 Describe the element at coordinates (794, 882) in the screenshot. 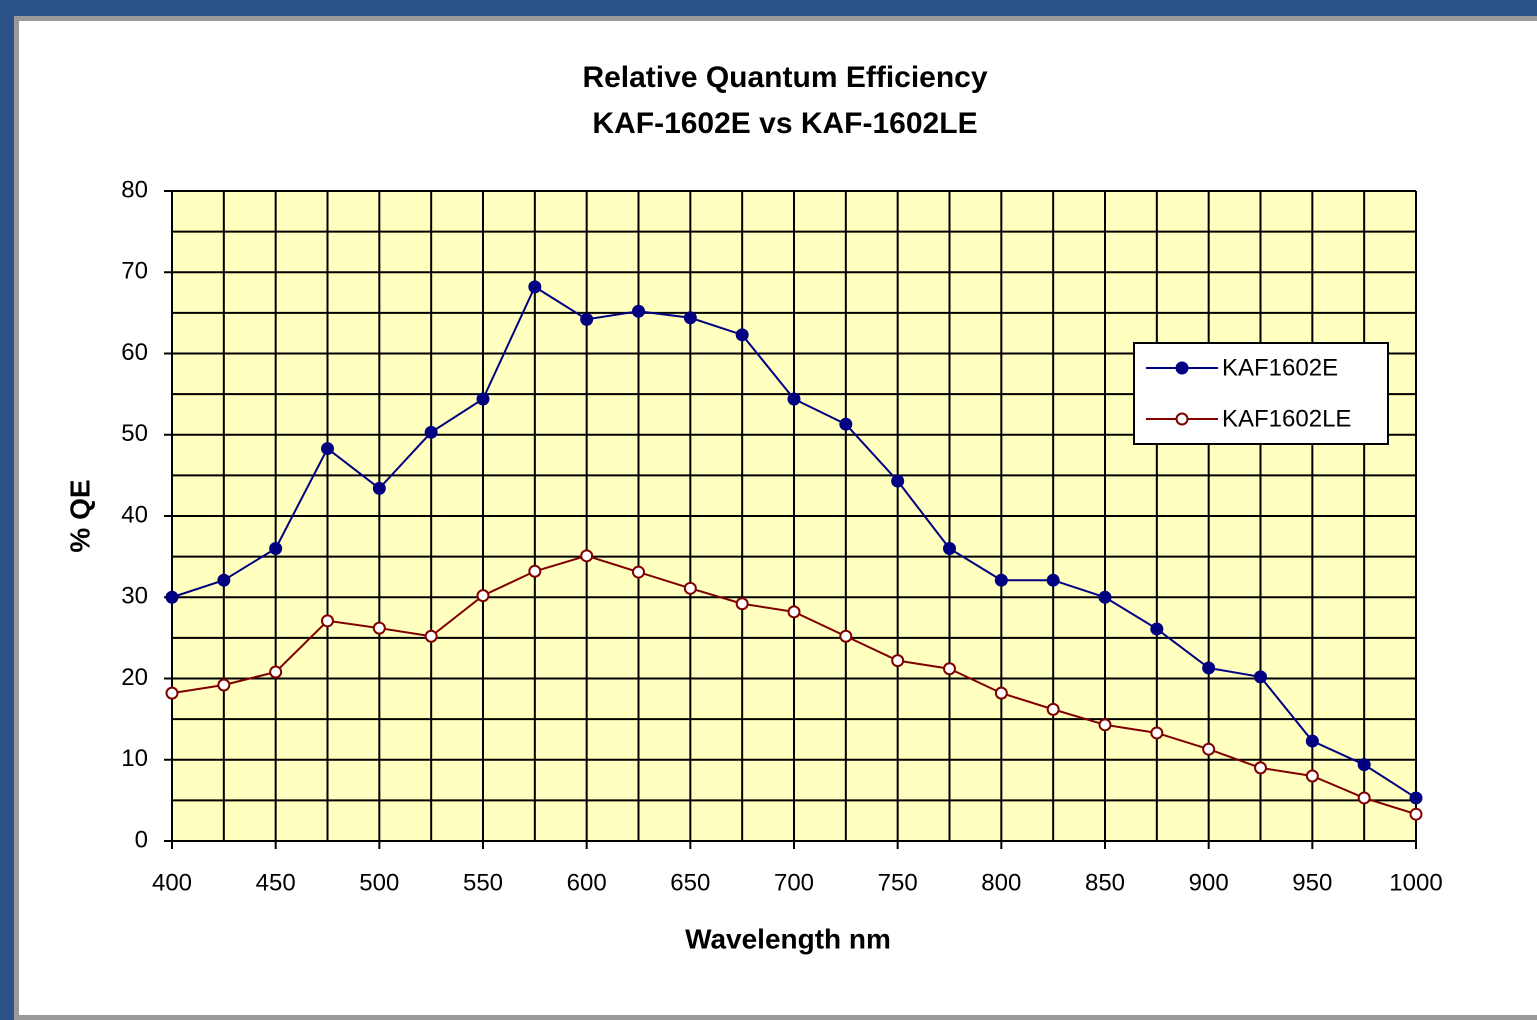

I see `x-tick-label: 700` at that location.